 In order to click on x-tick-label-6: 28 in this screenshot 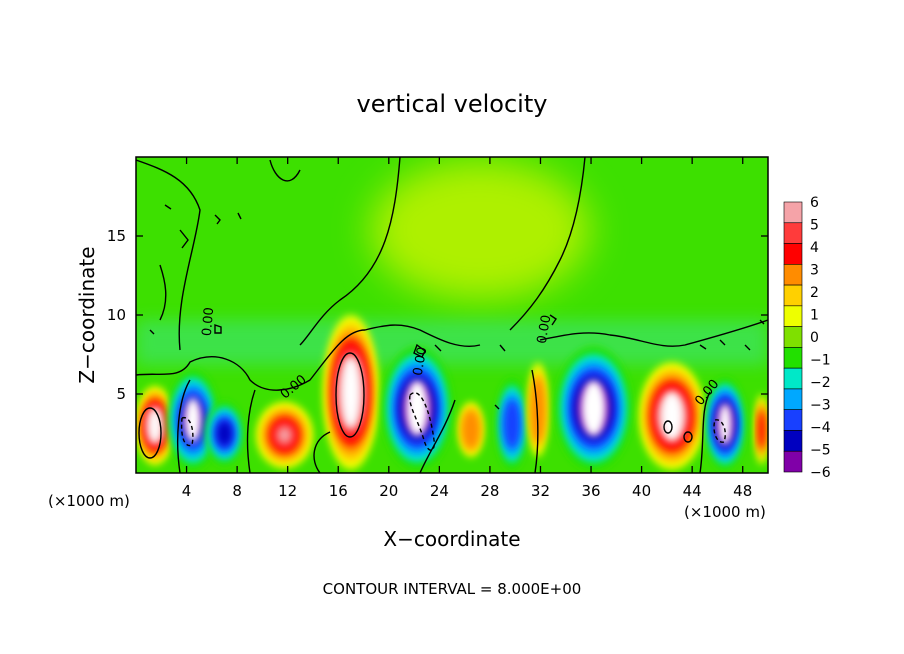, I will do `click(489, 491)`.